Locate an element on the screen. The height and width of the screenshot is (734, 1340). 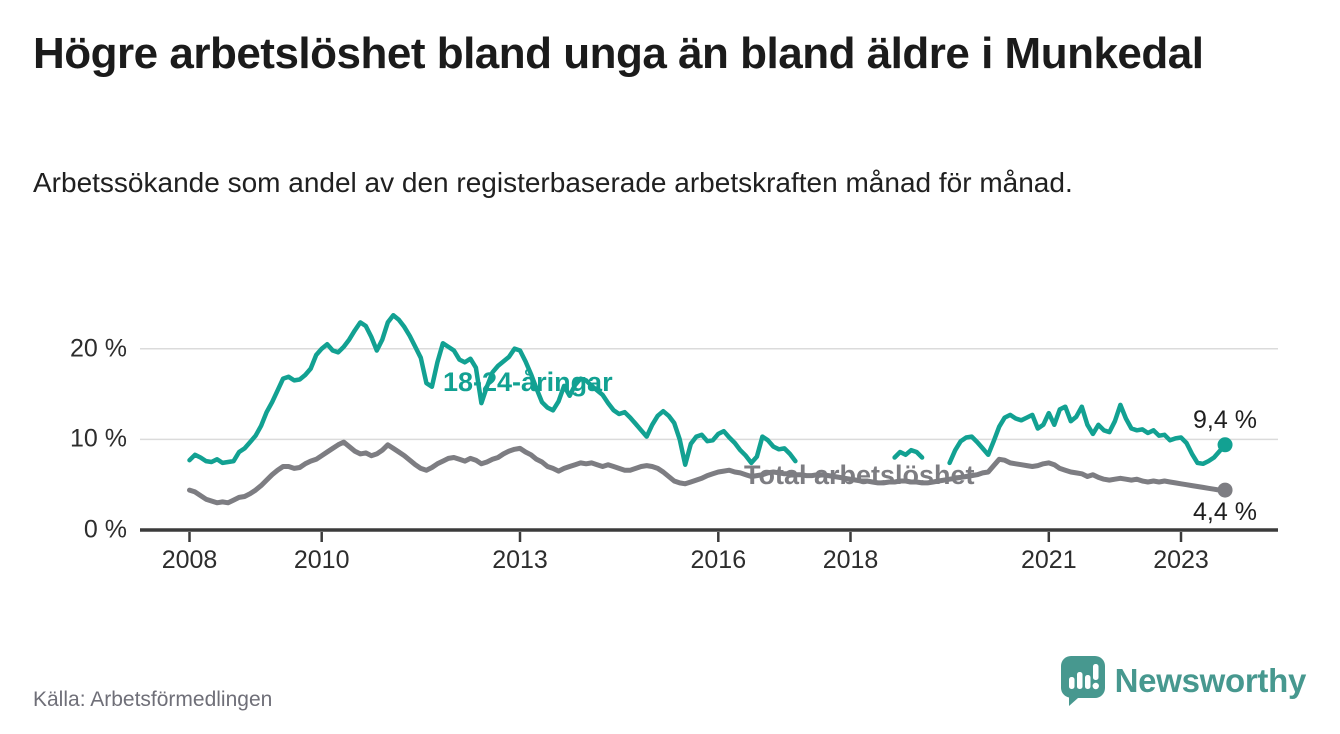
y-axis-label-10: 10 % is located at coordinates (98, 438).